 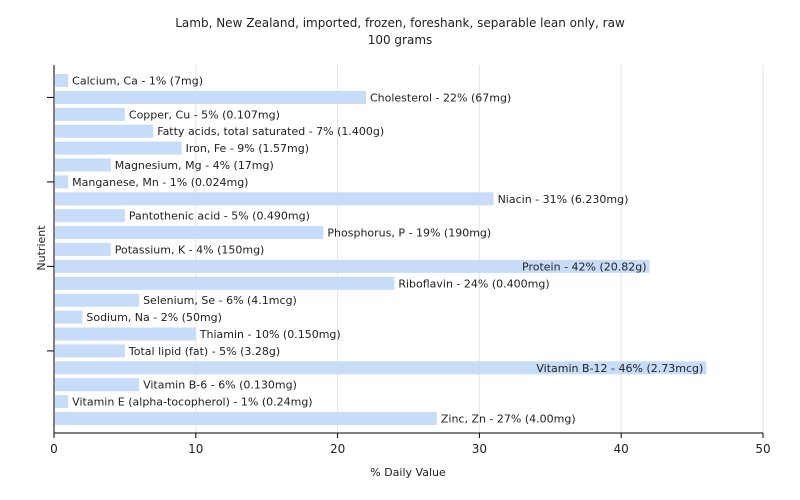 I want to click on bar-label: Sodium, Na - 2% (50mg), so click(x=154, y=317).